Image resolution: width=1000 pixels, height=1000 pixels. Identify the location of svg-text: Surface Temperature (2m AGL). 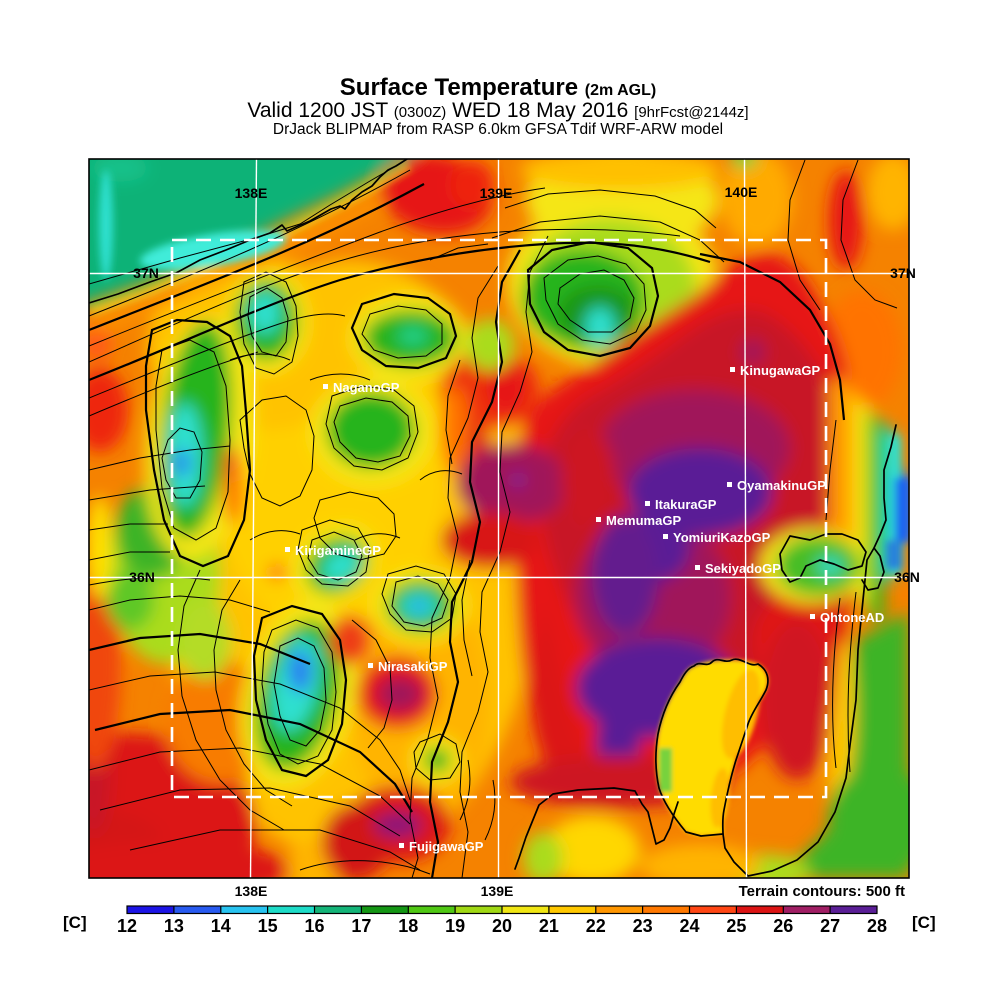
(498, 87).